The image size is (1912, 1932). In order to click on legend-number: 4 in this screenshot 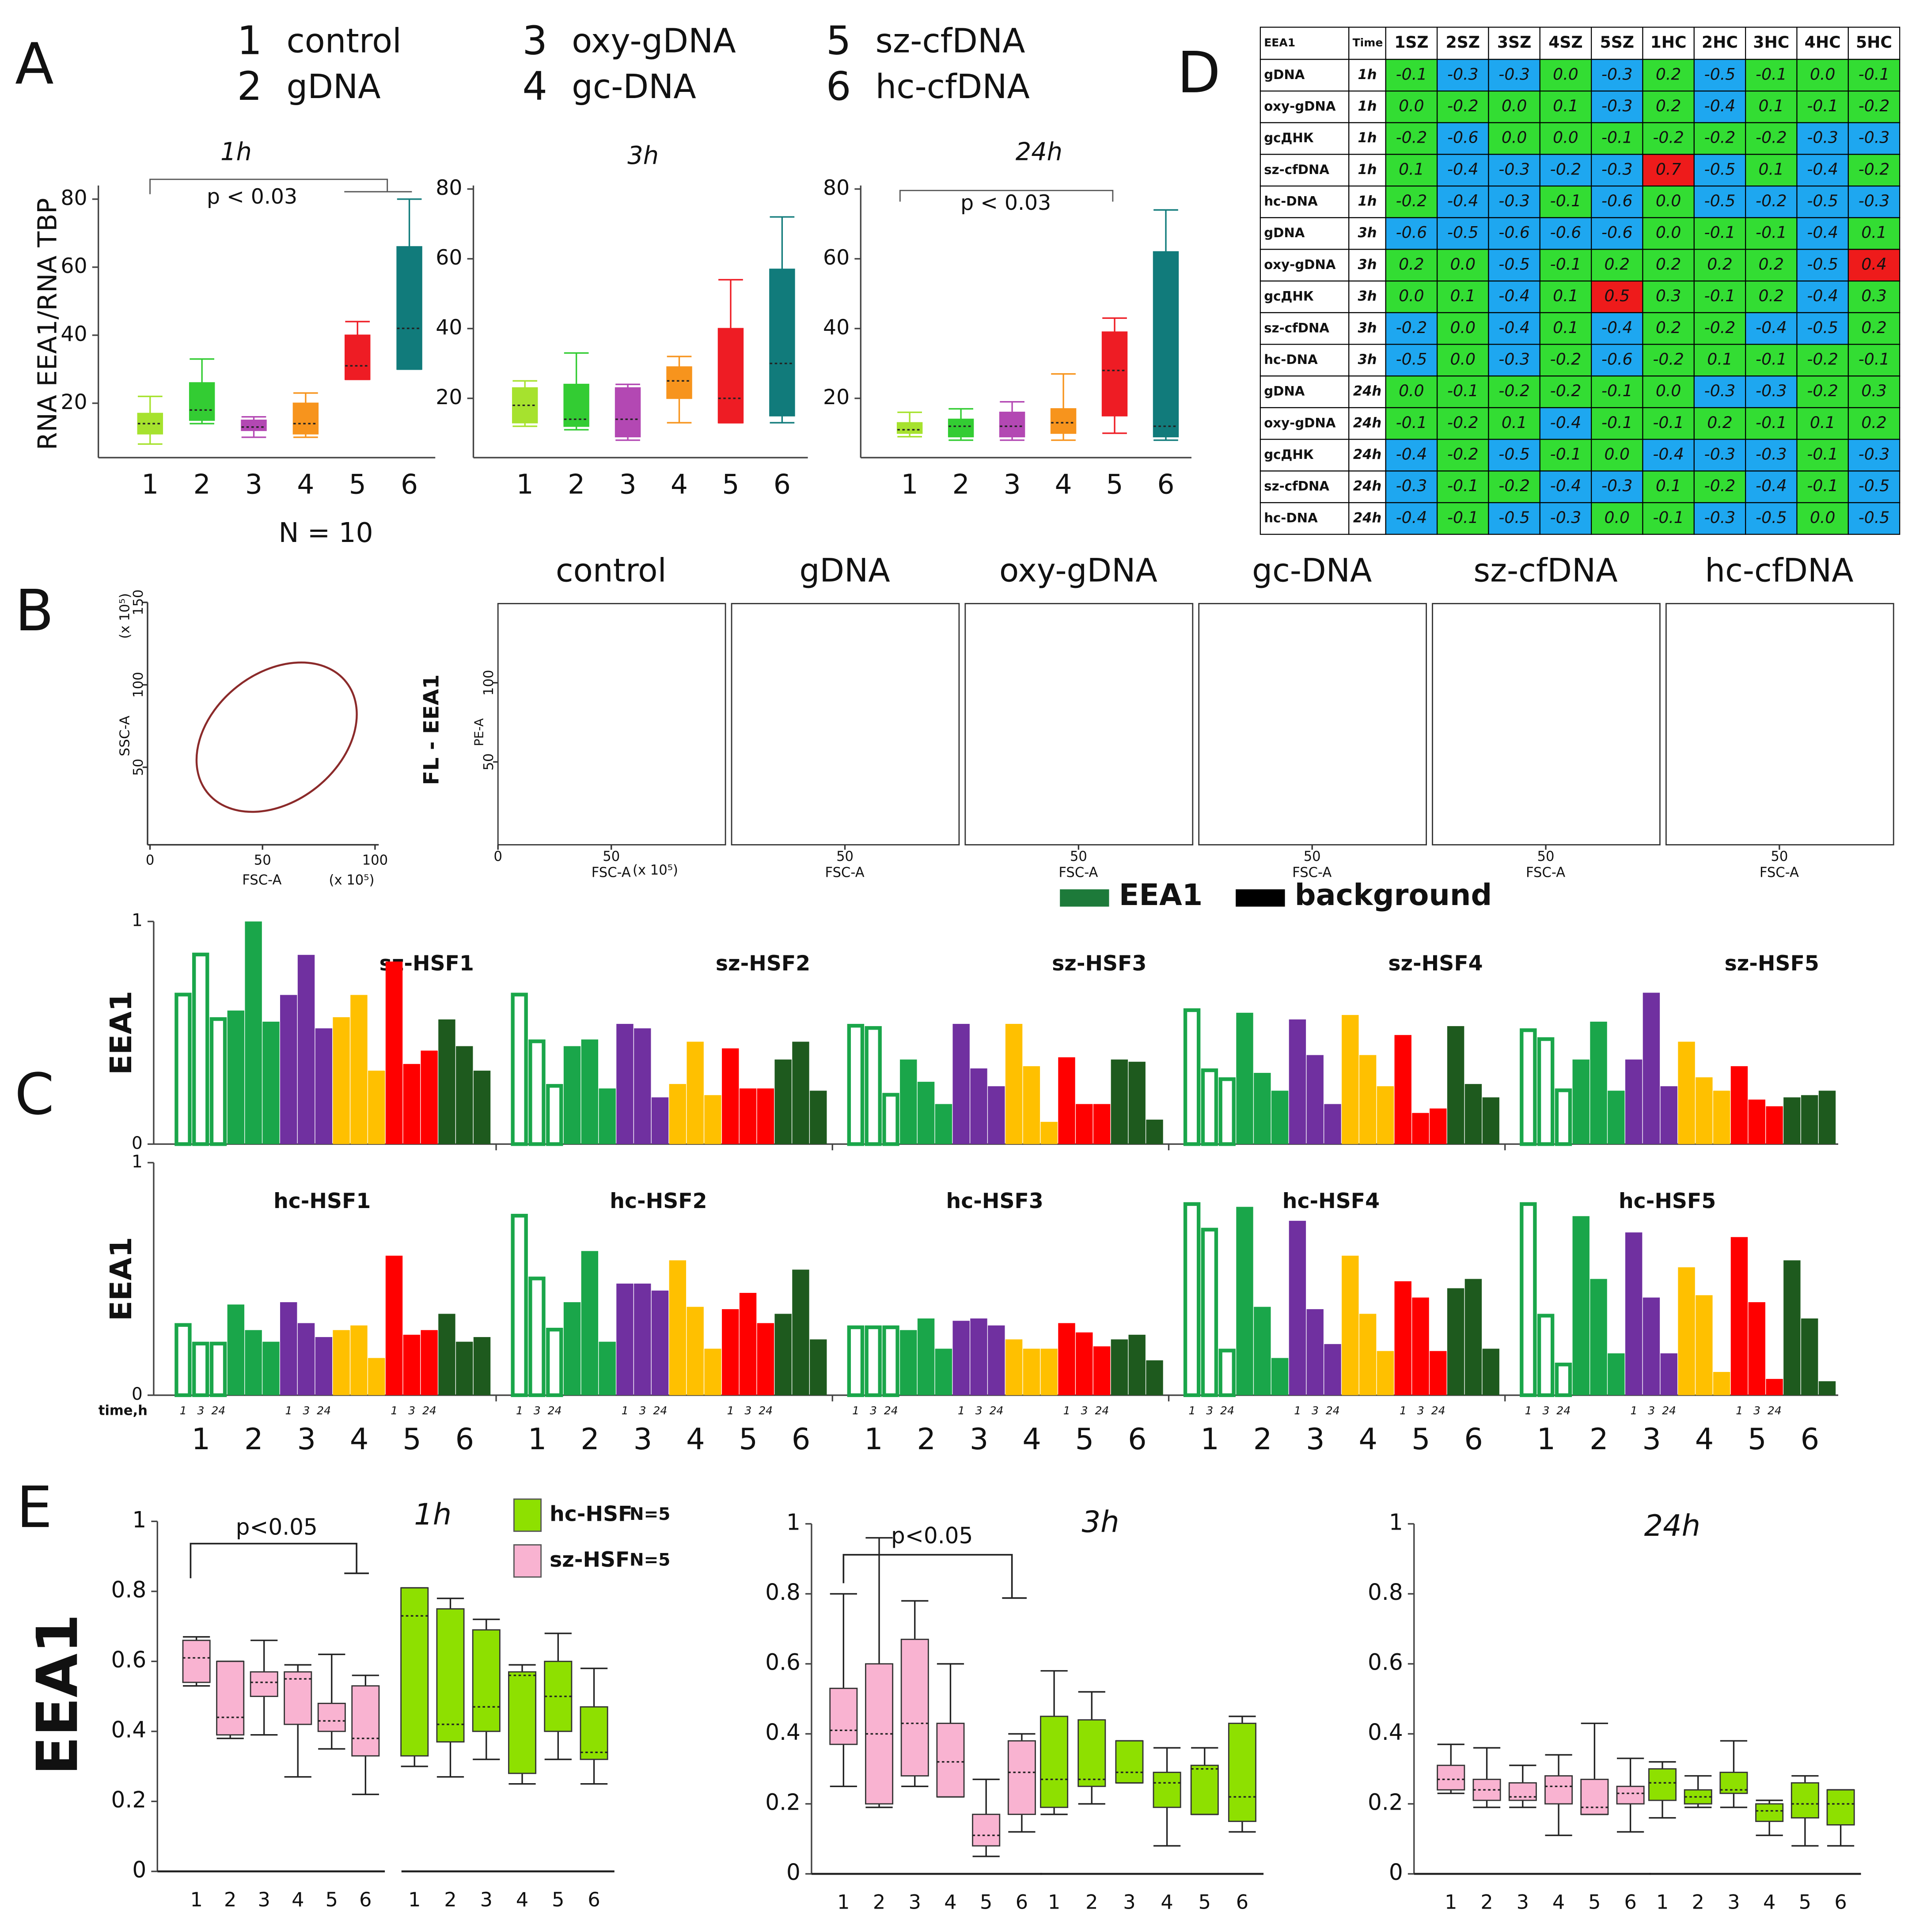, I will do `click(534, 87)`.